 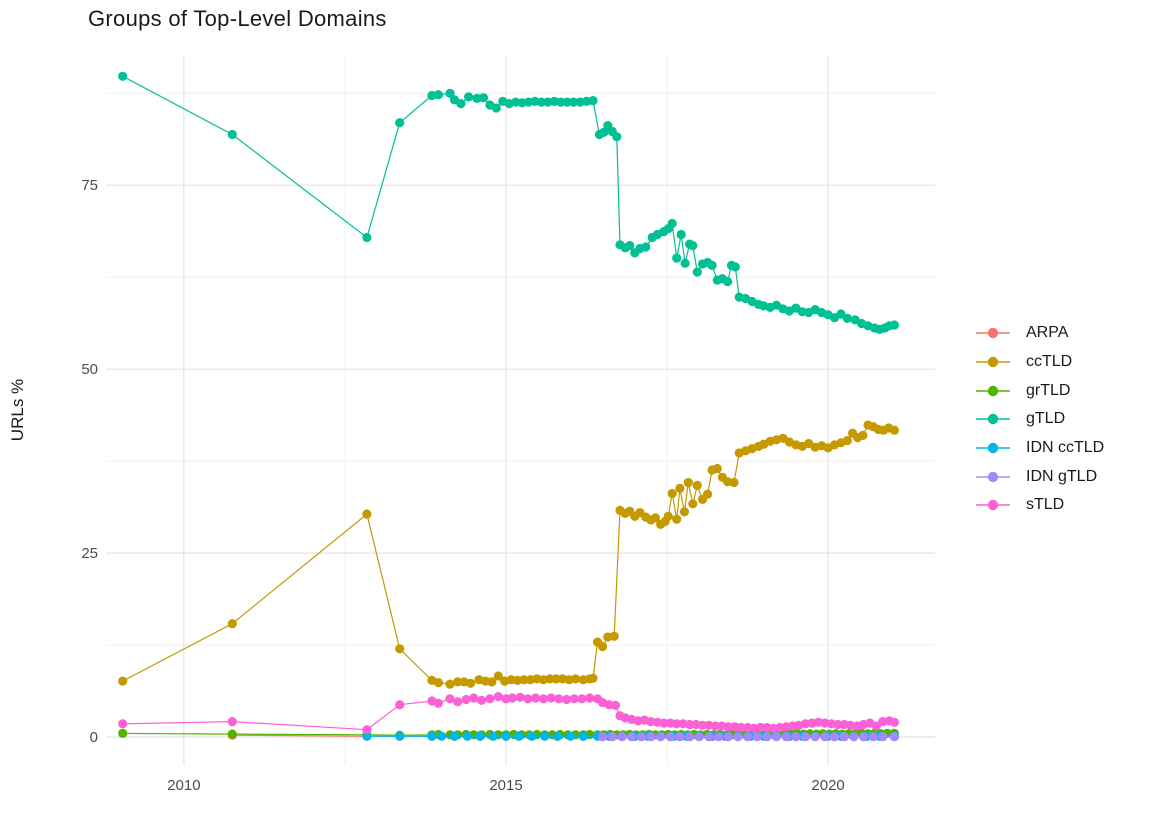 What do you see at coordinates (89, 185) in the screenshot?
I see `y-tick-label: 75` at bounding box center [89, 185].